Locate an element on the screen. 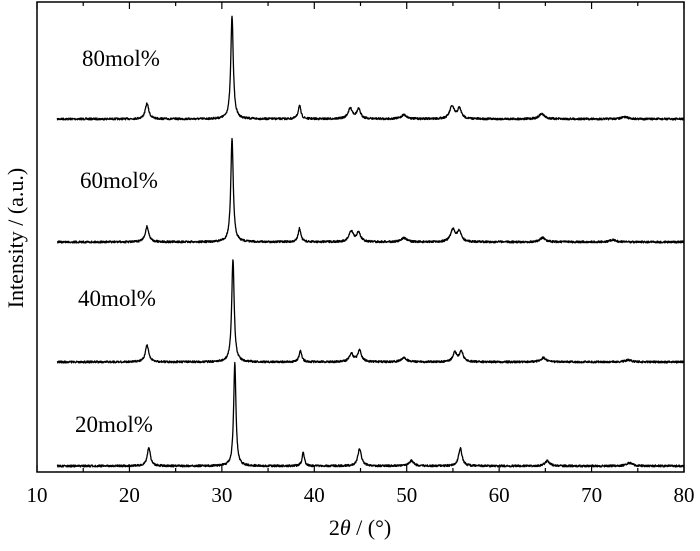 This screenshot has height=551, width=700. series-label: 40mol% is located at coordinates (117, 298).